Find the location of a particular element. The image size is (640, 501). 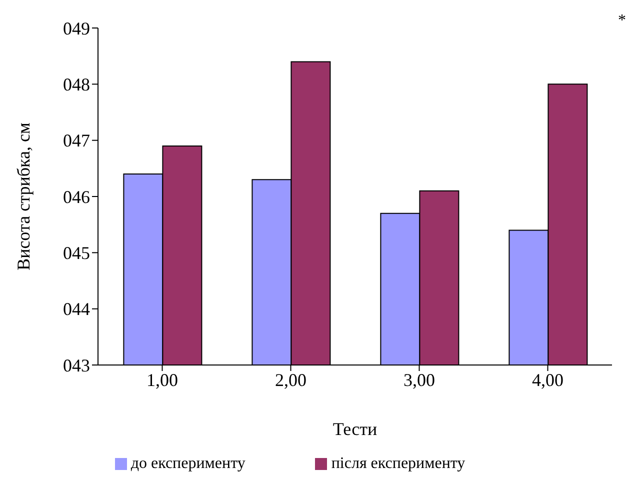

y-tick-label: 043 is located at coordinates (76, 365).